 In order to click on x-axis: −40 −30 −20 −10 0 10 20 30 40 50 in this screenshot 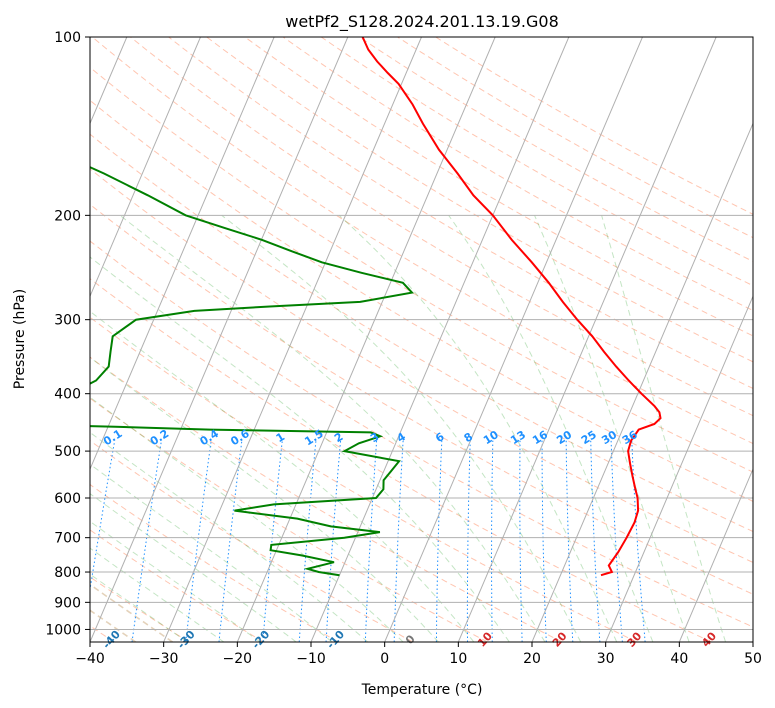, I will do `click(418, 654)`.